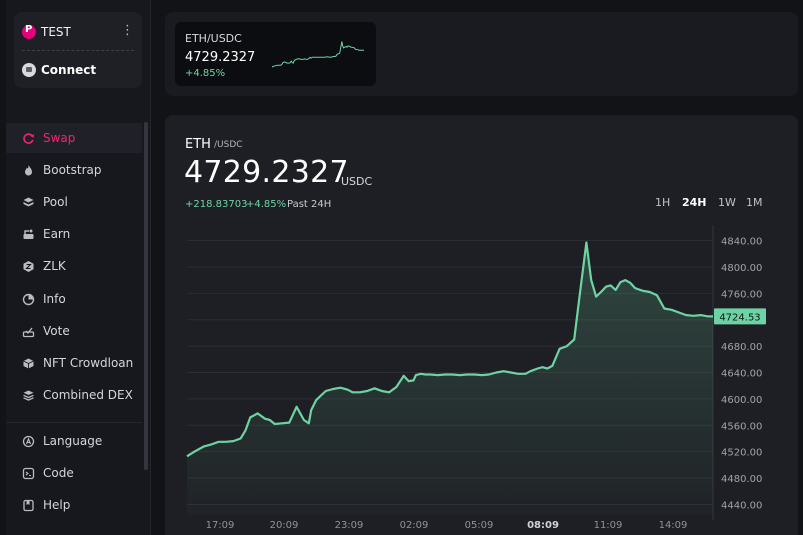 This screenshot has height=535, width=803. What do you see at coordinates (54, 299) in the screenshot?
I see `sidebar-item-label: Info` at bounding box center [54, 299].